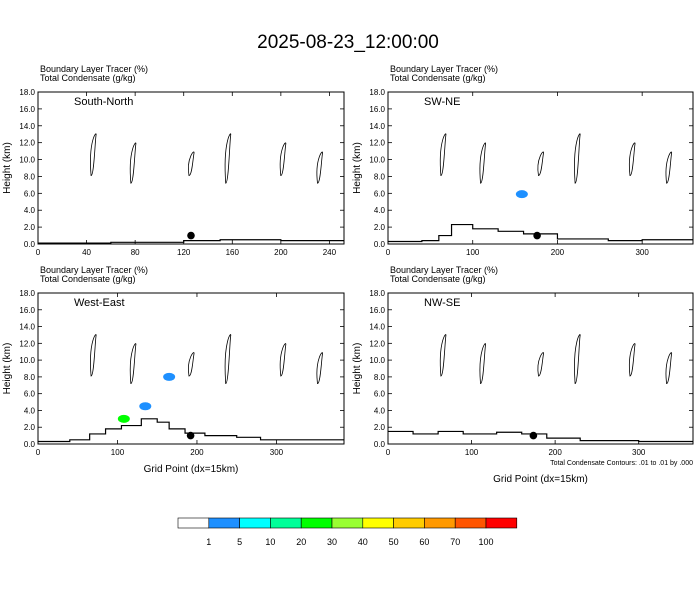  Describe the element at coordinates (135, 252) in the screenshot. I see `x-tick-label: 80` at that location.